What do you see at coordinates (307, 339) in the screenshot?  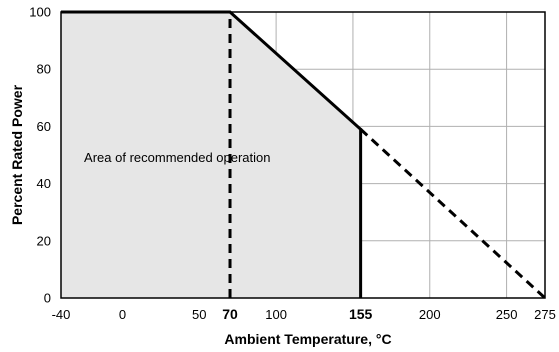 I see `x-axis-label: Ambient Temperature, °C` at bounding box center [307, 339].